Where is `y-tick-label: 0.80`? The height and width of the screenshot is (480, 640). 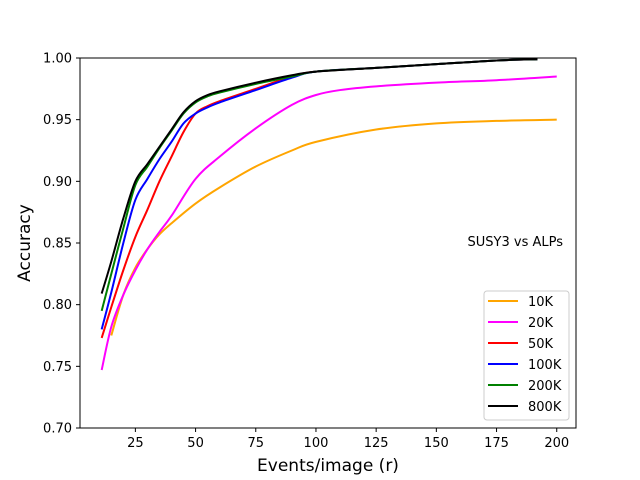
y-tick-label: 0.80 is located at coordinates (57, 305).